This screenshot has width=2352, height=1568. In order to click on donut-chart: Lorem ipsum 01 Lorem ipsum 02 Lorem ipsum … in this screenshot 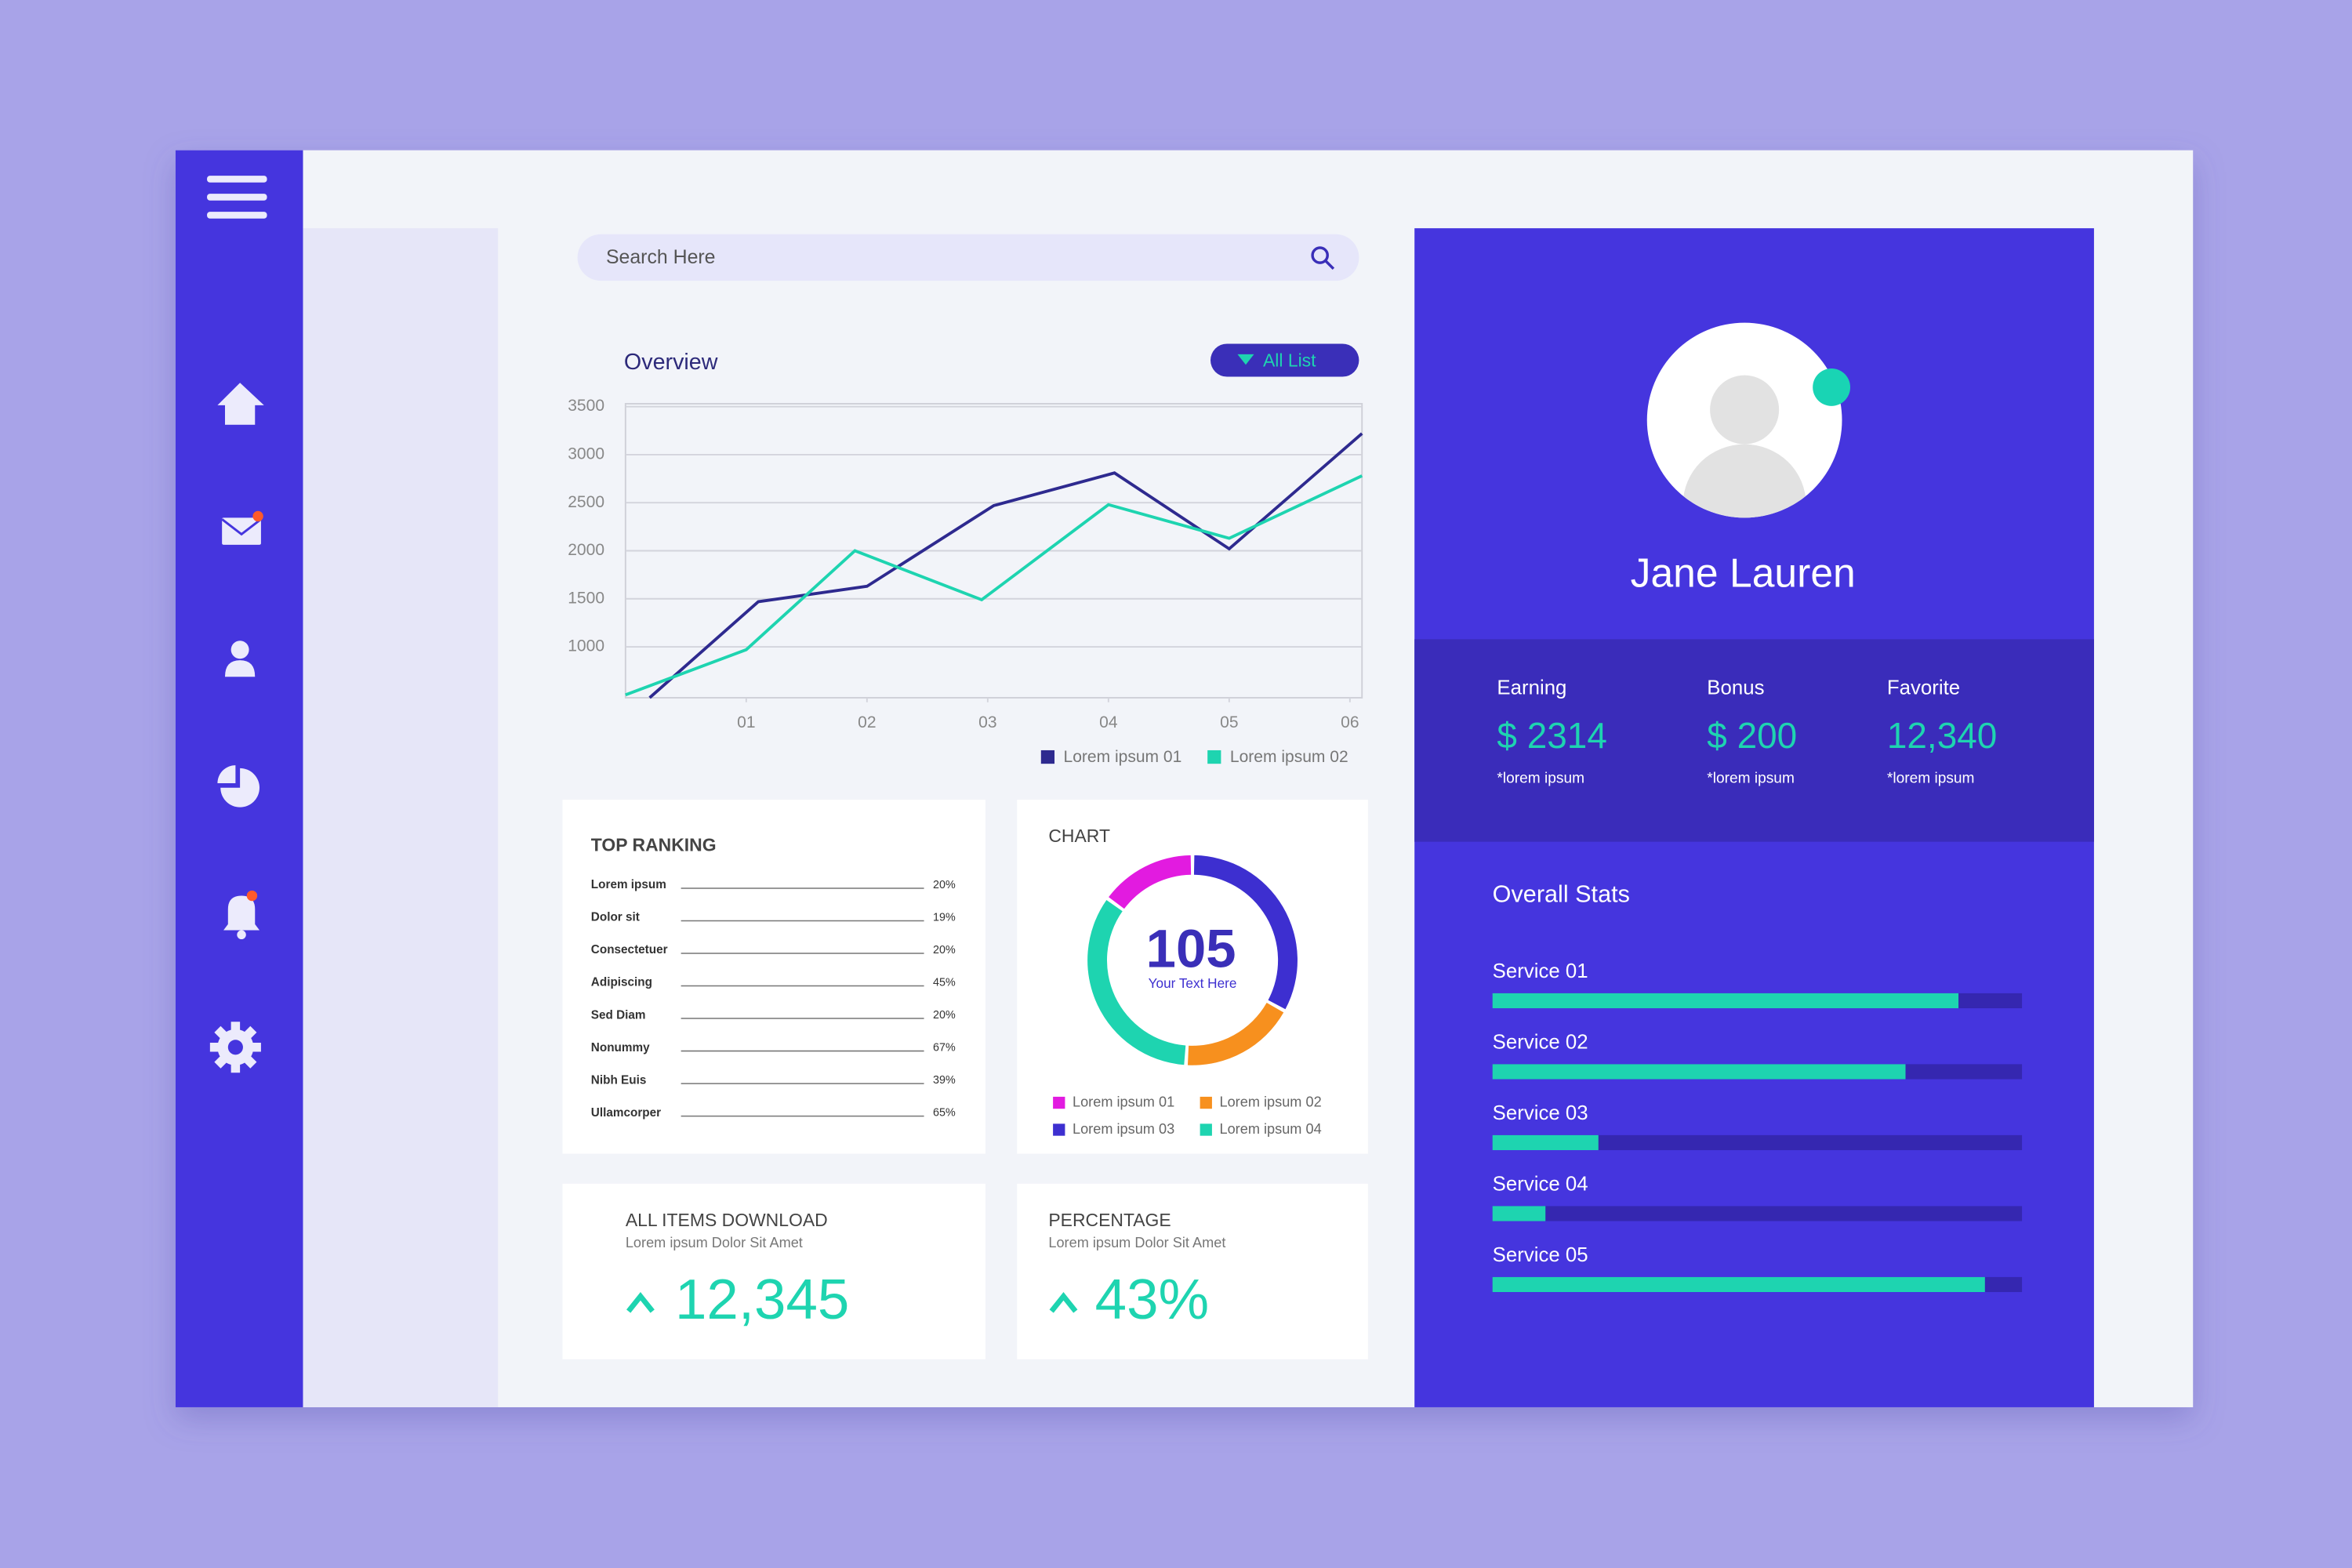, I will do `click(1187, 996)`.